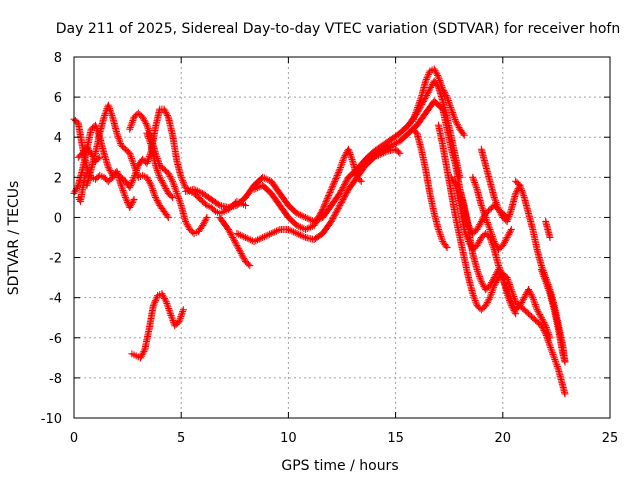 Image resolution: width=640 pixels, height=480 pixels. I want to click on x-tick-label: 5, so click(181, 438).